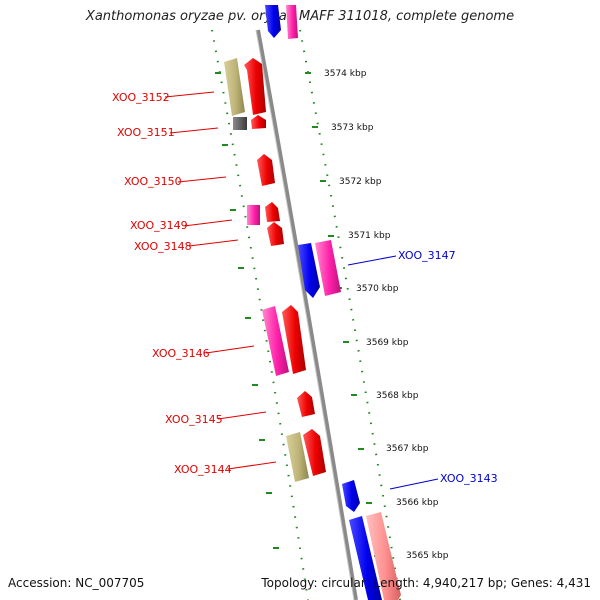 The image size is (600, 600). I want to click on gene-label-xoo_3150: XOO_3150, so click(153, 181).